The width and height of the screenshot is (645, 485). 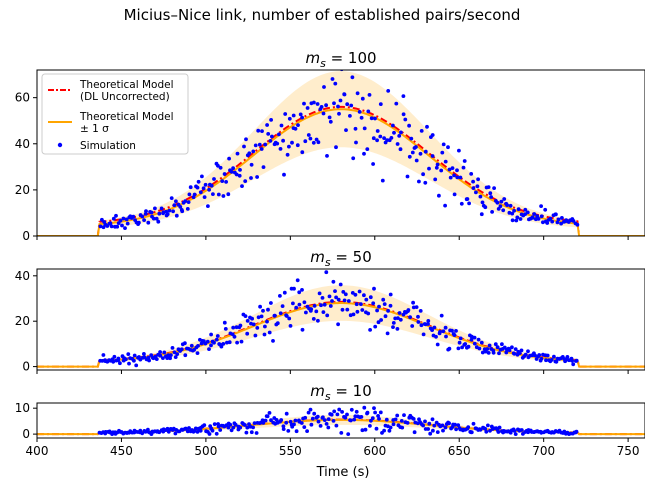 I want to click on x-tick-label: 450, so click(x=121, y=451).